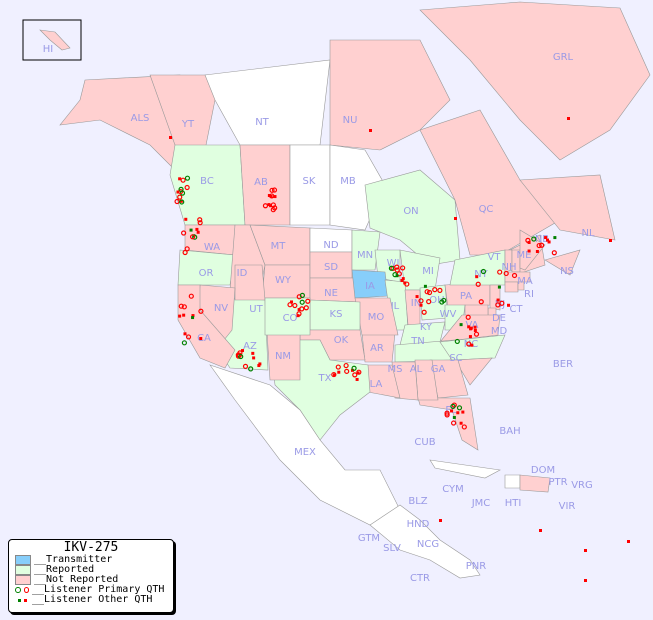 The width and height of the screenshot is (653, 620). I want to click on label-md: MD, so click(499, 331).